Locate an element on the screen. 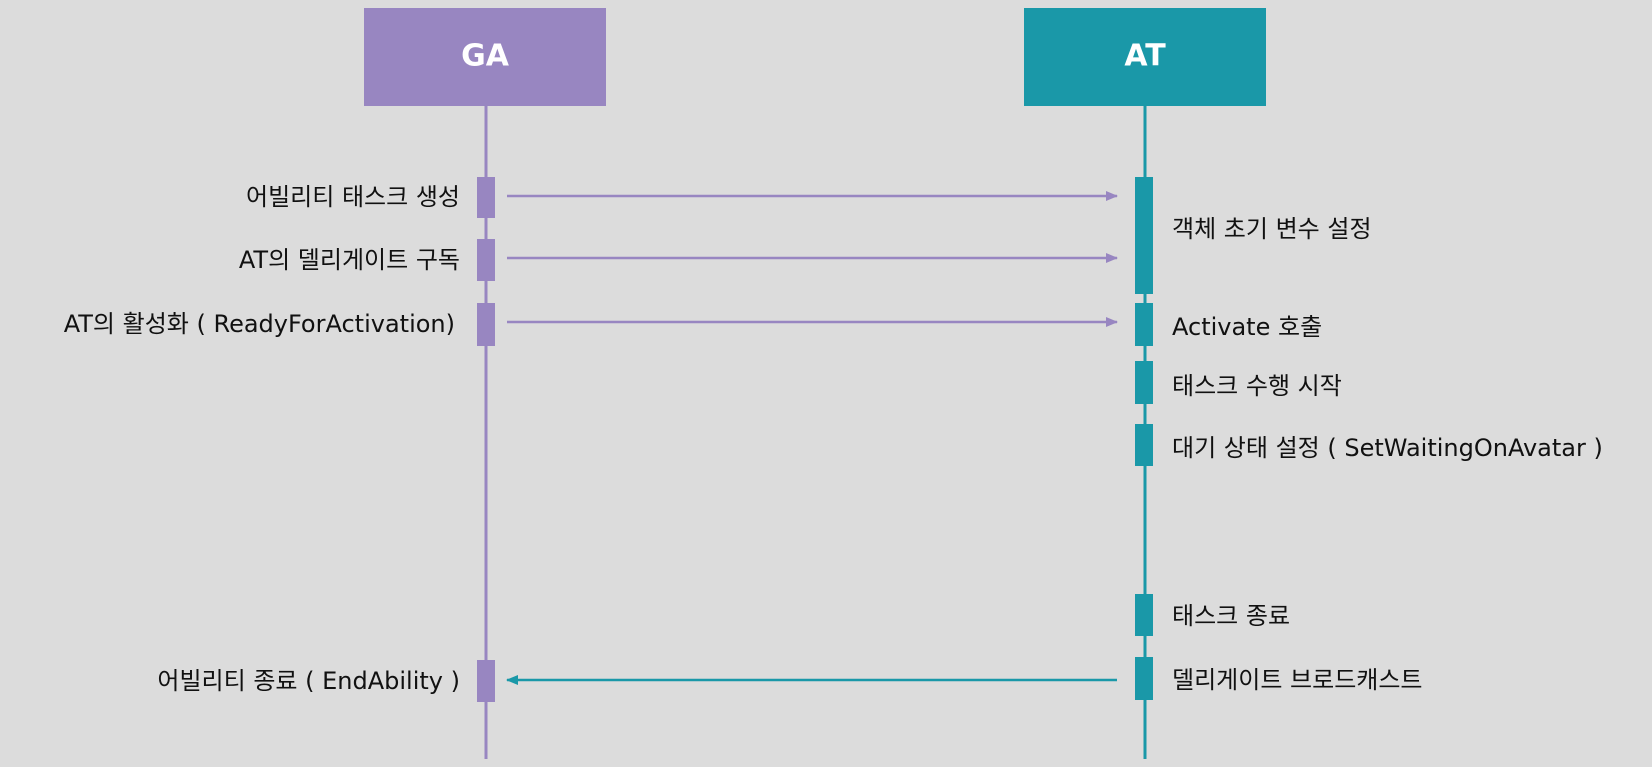 This screenshot has width=1652, height=767. at-note: 델리게이트 브로드캐스트 is located at coordinates (1297, 680).